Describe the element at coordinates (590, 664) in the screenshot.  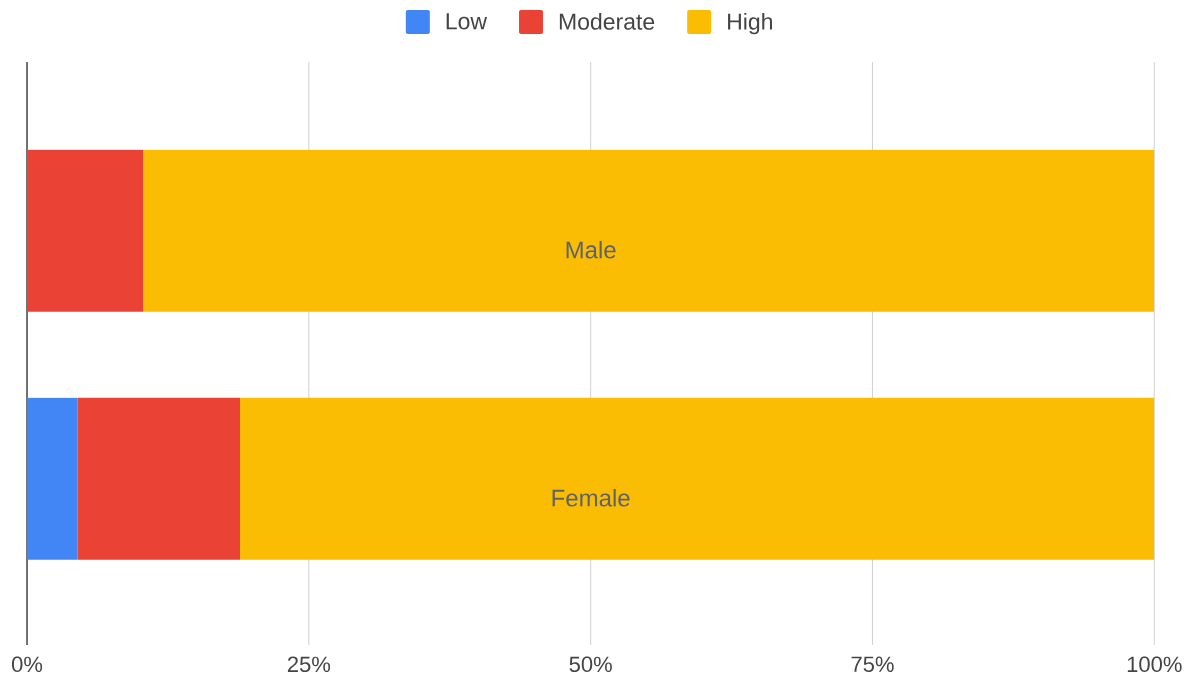
I see `x-tick-label: 50%` at that location.